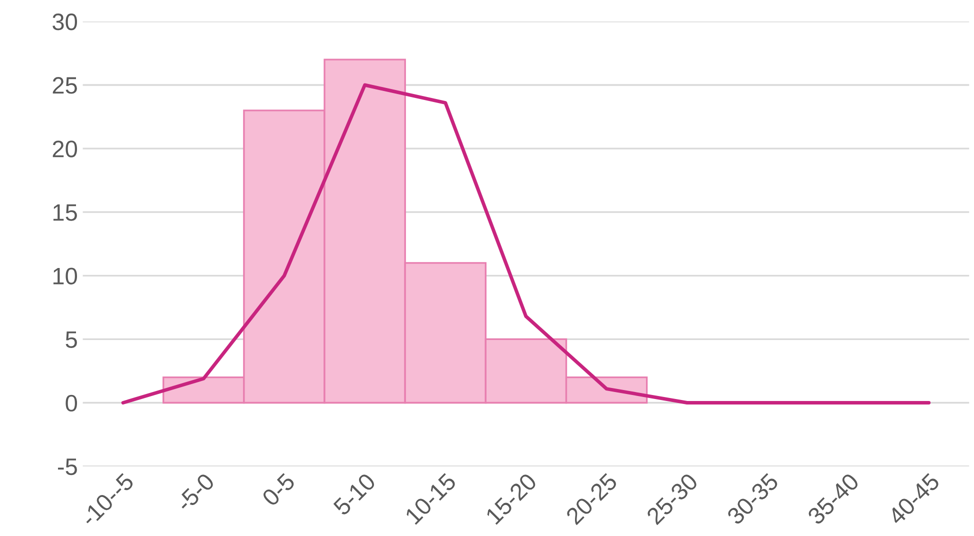  I want to click on x-tick-label: 5-10, so click(354, 494).